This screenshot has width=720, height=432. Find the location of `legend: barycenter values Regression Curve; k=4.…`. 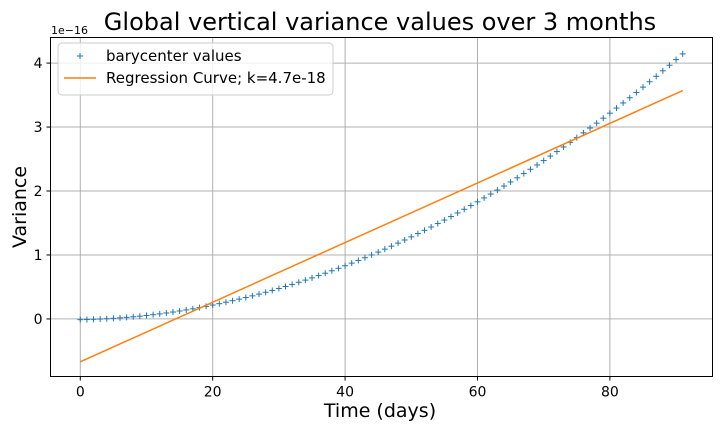

legend: barycenter values Regression Curve; k=4.… is located at coordinates (195, 69).